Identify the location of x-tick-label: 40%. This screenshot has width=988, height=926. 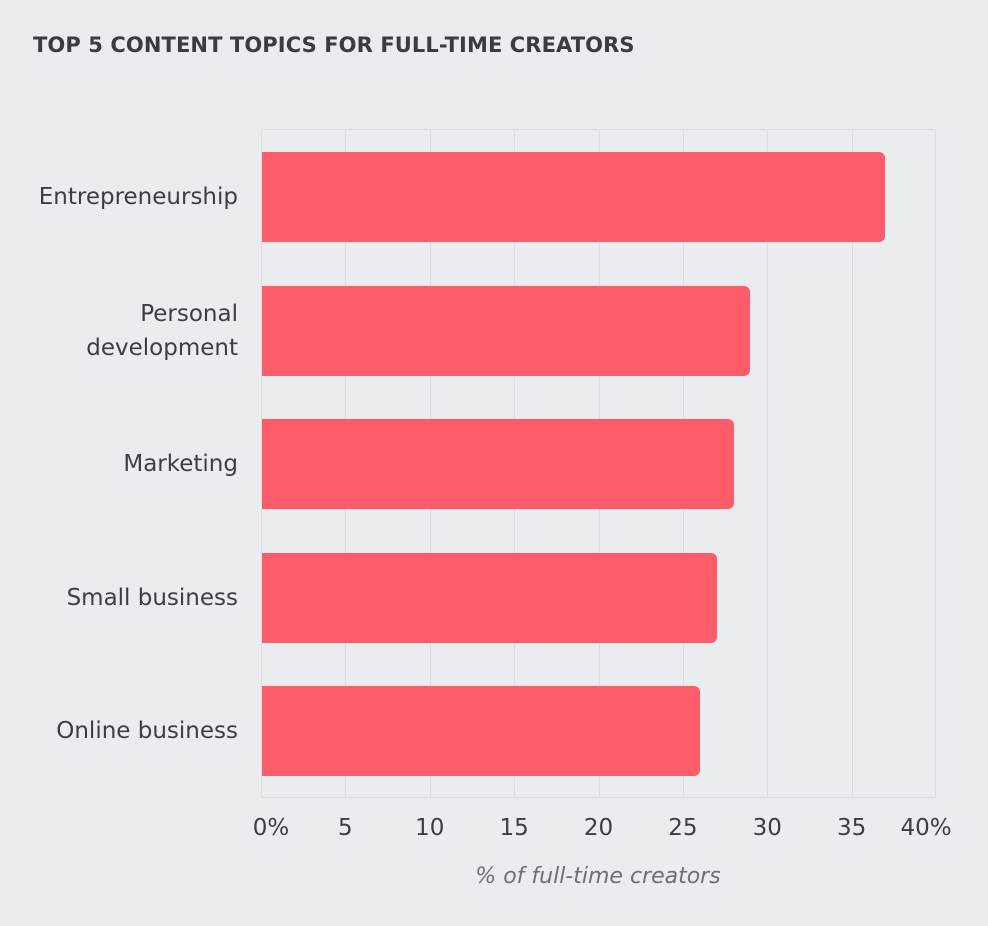
(926, 828).